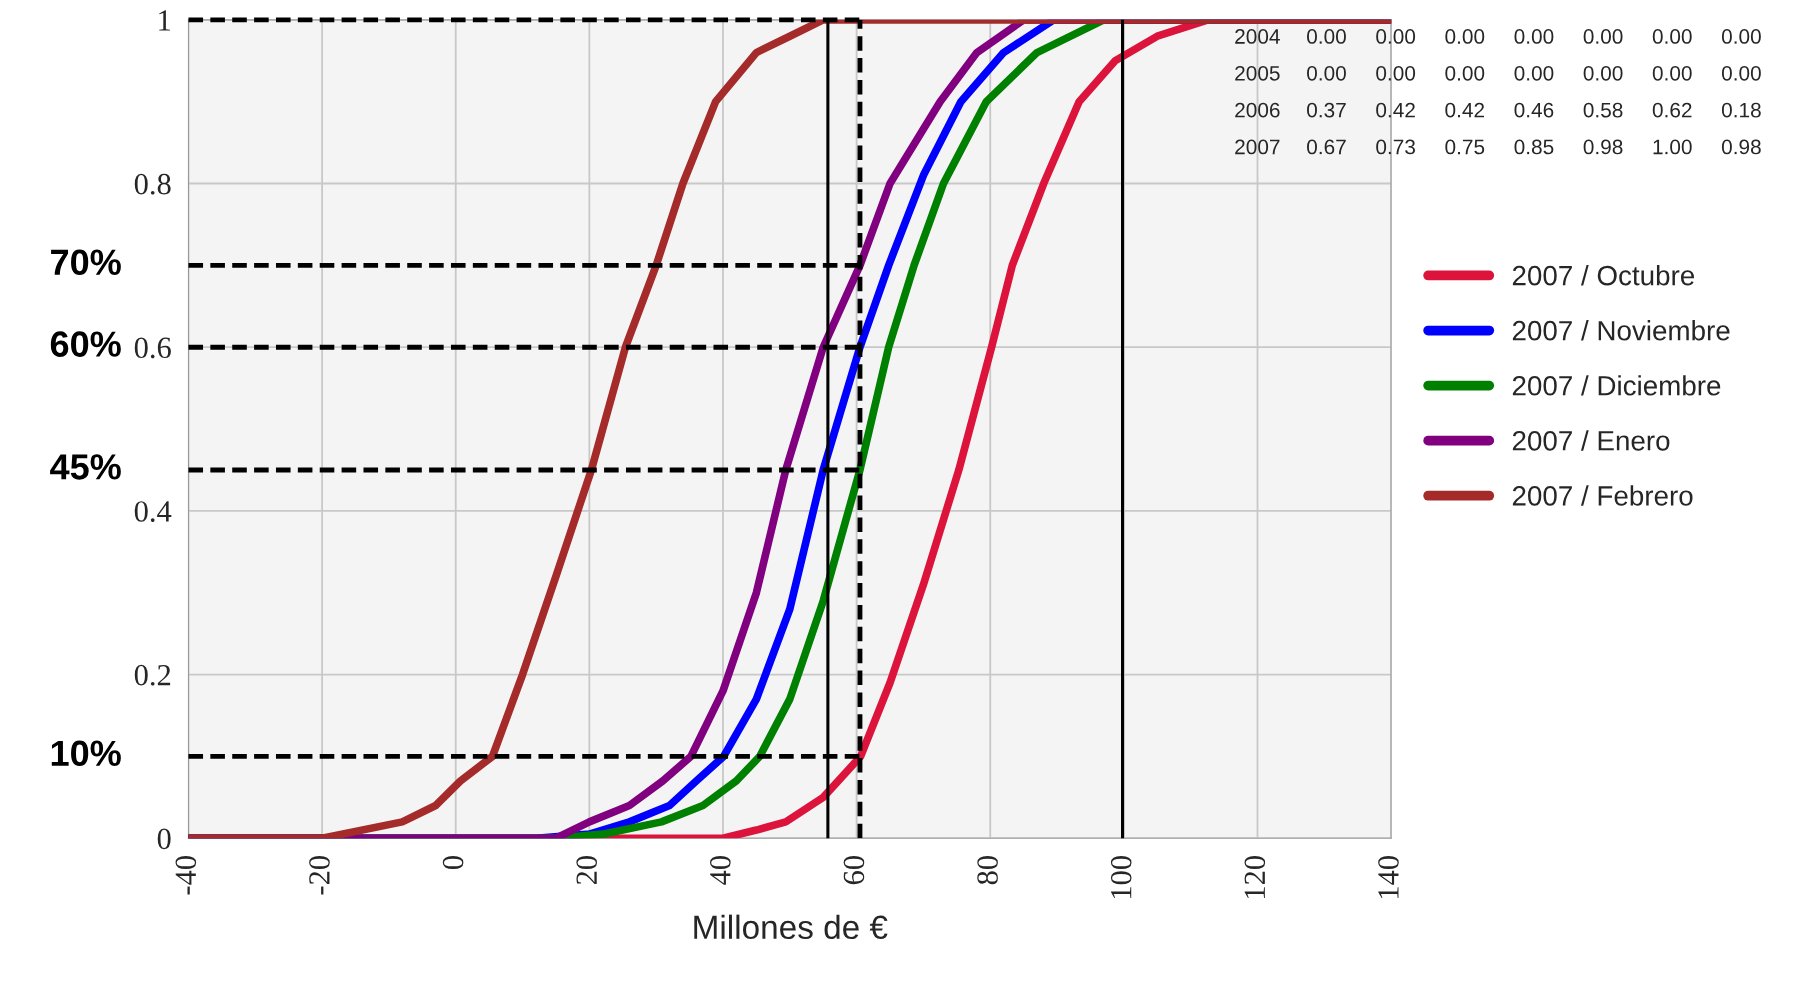 The width and height of the screenshot is (1795, 992). I want to click on x-tick-label: 100, so click(1121, 877).